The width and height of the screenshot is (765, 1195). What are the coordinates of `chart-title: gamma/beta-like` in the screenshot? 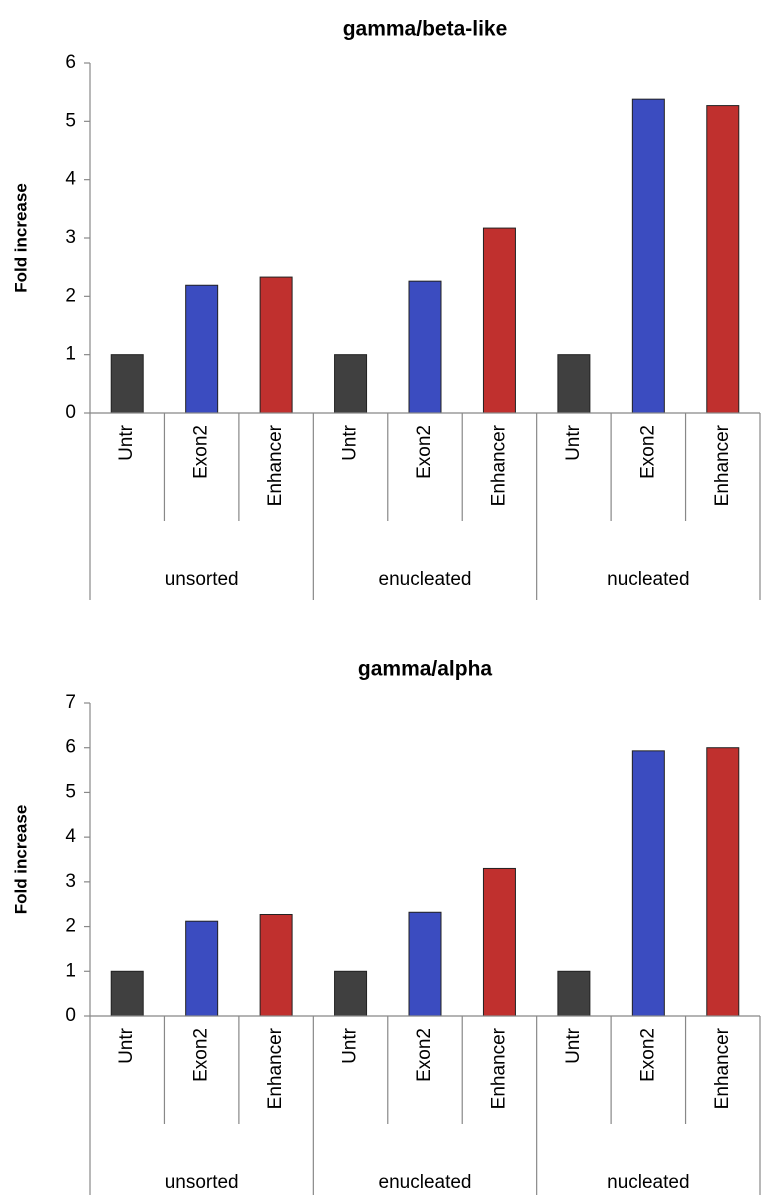 It's located at (425, 29).